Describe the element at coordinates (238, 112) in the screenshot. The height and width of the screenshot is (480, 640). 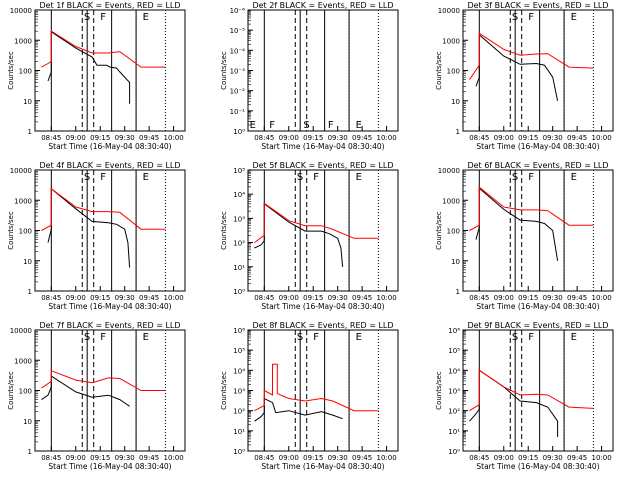
I see `y-tick-label: 10⁻¹` at that location.